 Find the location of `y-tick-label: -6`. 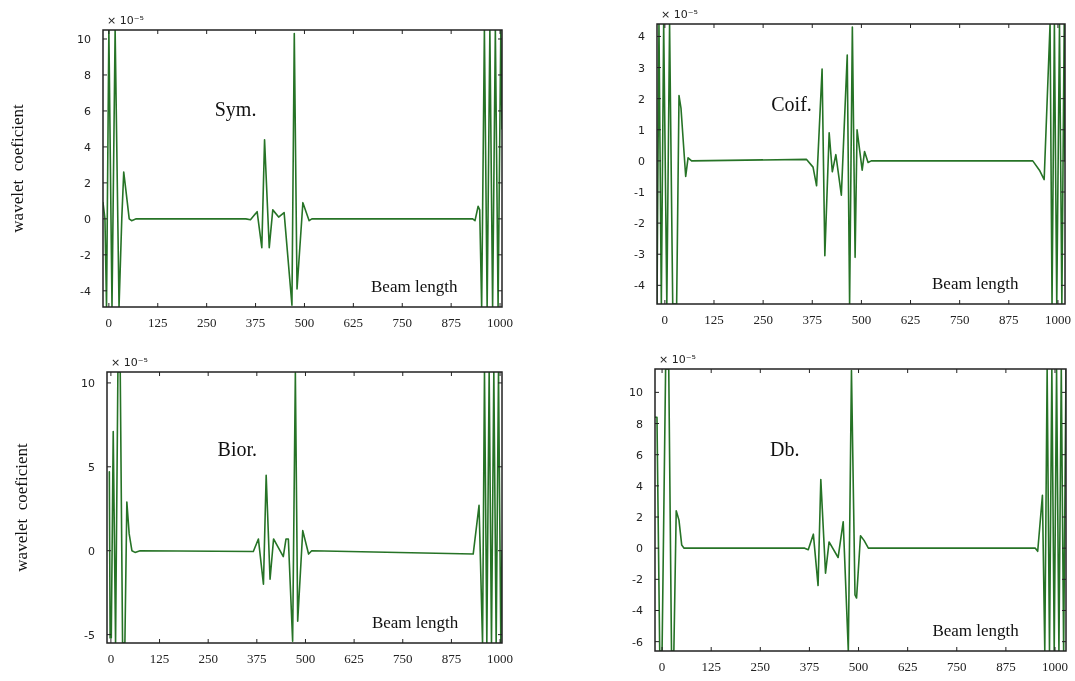

y-tick-label: -6 is located at coordinates (637, 642).